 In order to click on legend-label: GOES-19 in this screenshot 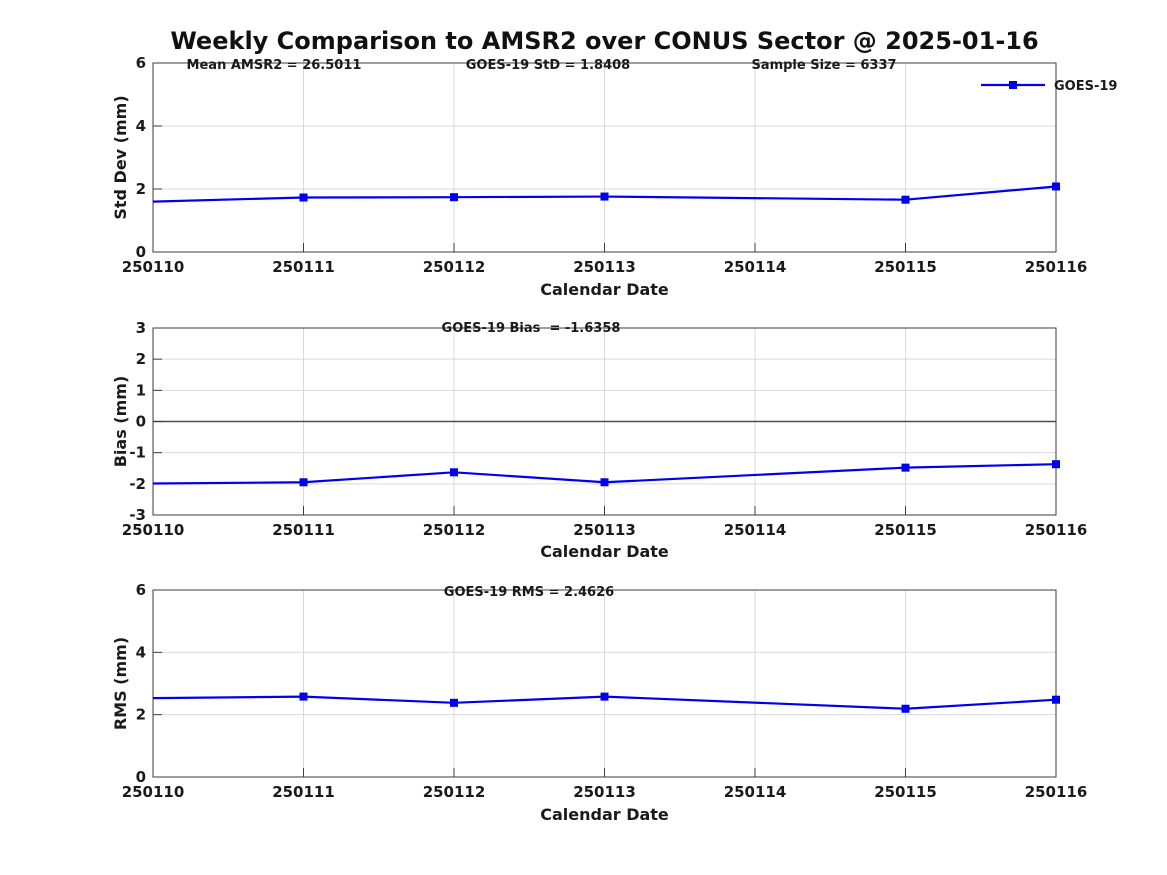, I will do `click(1085, 86)`.